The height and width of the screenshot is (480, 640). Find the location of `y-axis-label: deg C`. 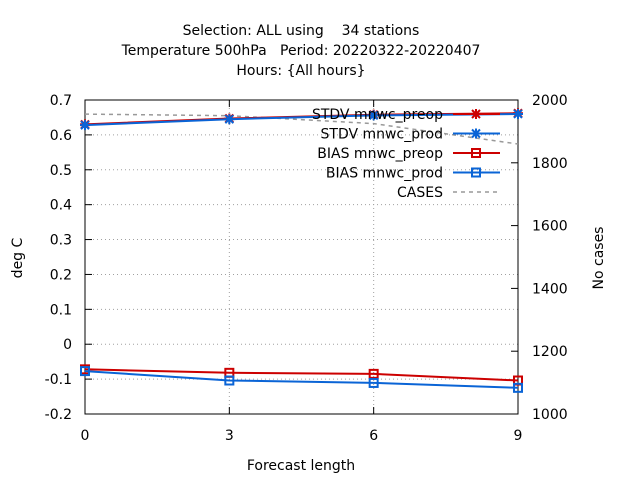

y-axis-label: deg C is located at coordinates (18, 257).